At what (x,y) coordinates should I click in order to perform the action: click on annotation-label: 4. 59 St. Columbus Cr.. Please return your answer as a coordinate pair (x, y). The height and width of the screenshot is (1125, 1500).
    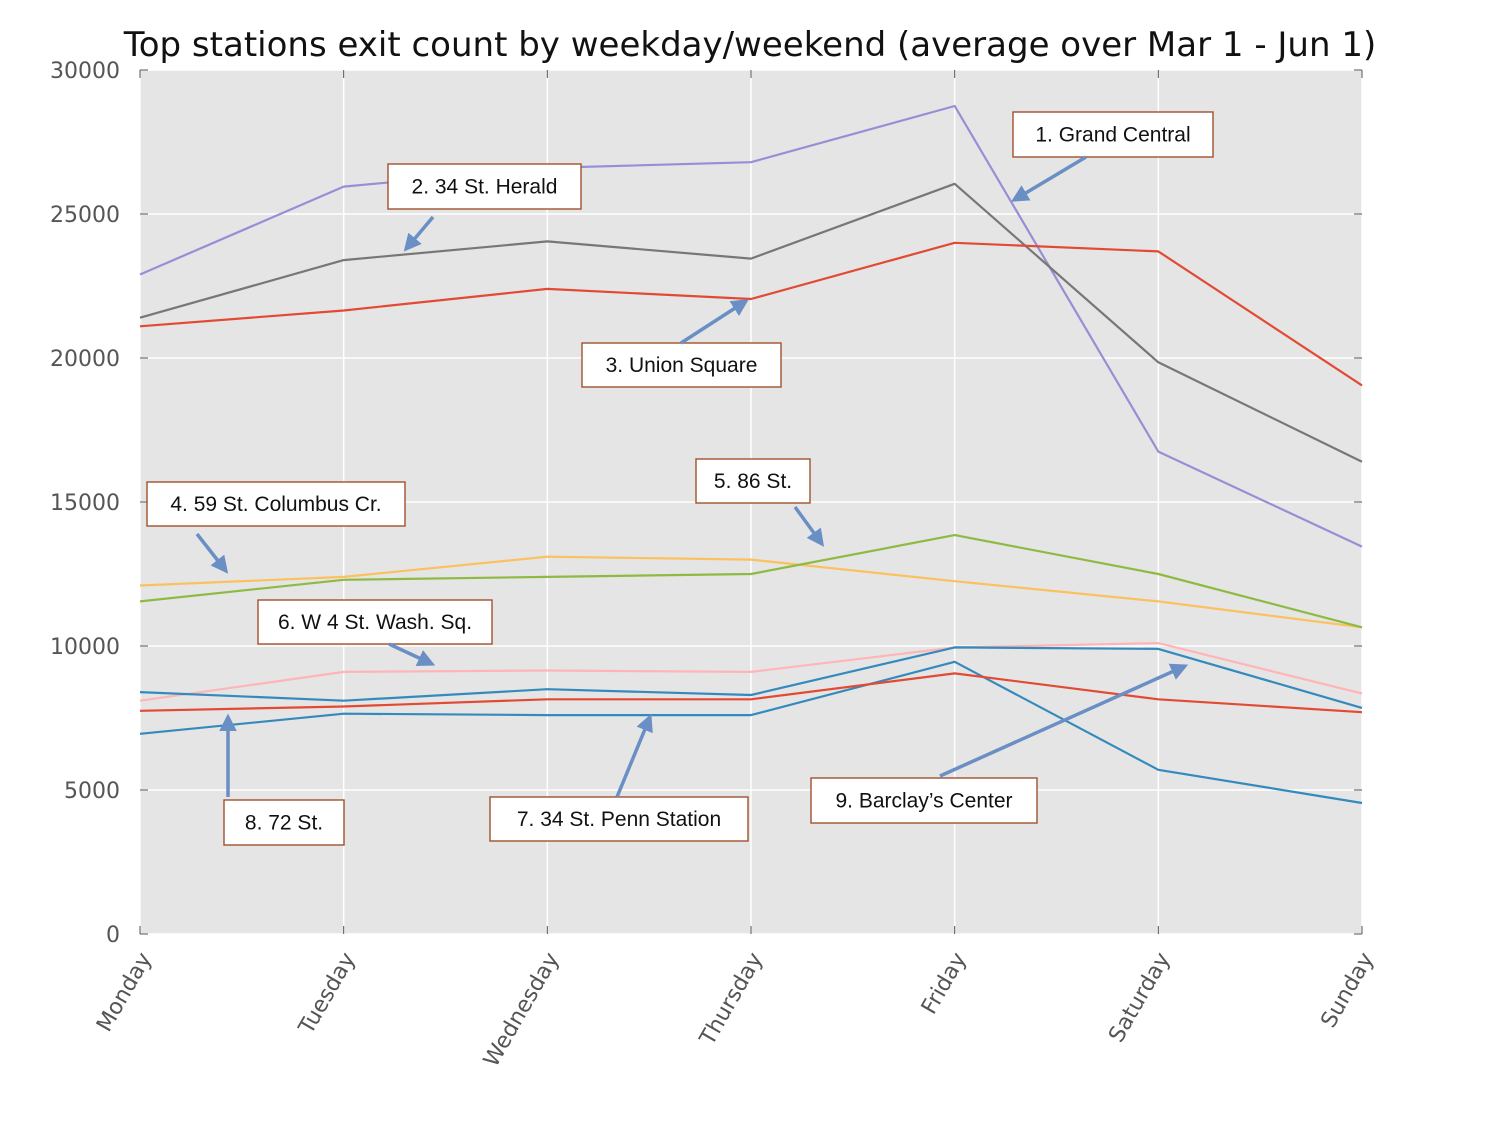
    Looking at the image, I should click on (275, 504).